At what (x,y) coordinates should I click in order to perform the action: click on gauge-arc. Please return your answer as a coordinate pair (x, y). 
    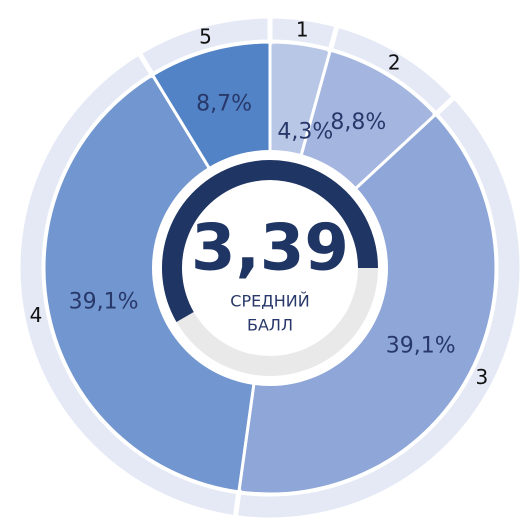
    Looking at the image, I should click on (270, 241).